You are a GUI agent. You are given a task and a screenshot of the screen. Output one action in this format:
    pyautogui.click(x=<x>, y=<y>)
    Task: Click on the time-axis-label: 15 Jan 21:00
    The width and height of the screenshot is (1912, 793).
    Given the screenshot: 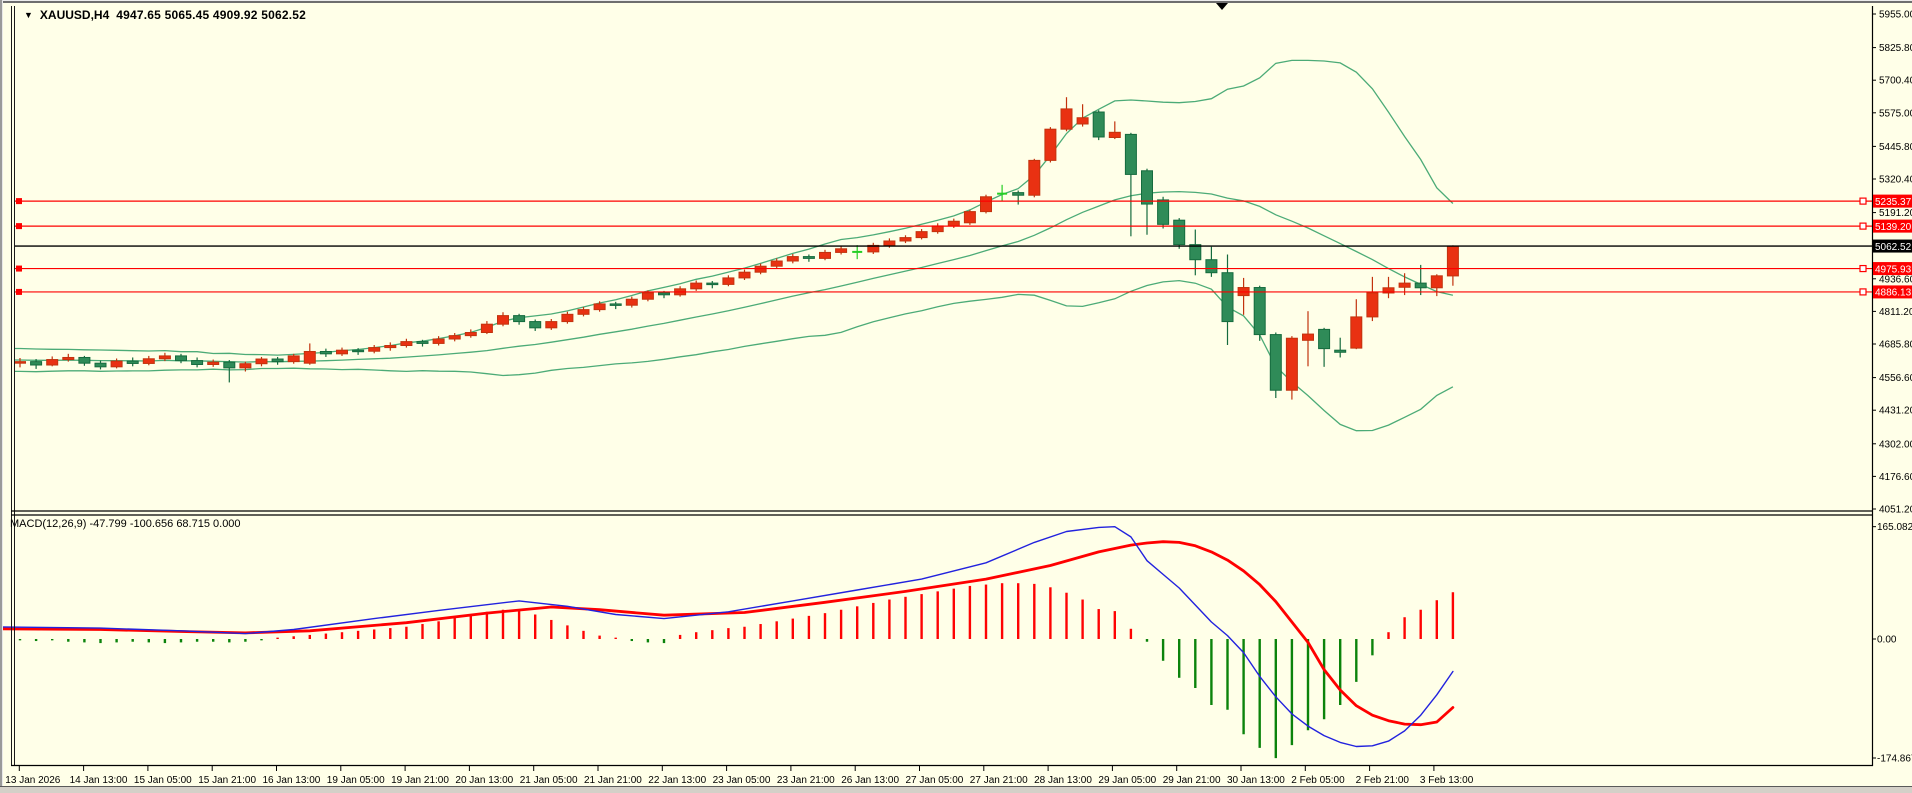 What is the action you would take?
    pyautogui.click(x=227, y=780)
    